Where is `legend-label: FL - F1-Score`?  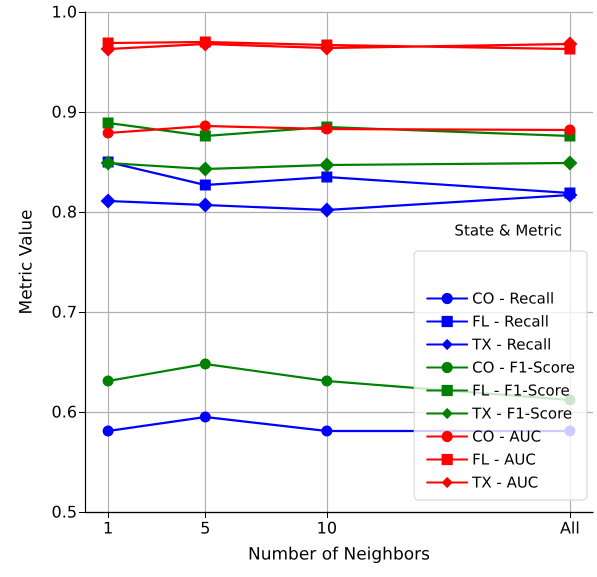 legend-label: FL - F1-Score is located at coordinates (521, 391).